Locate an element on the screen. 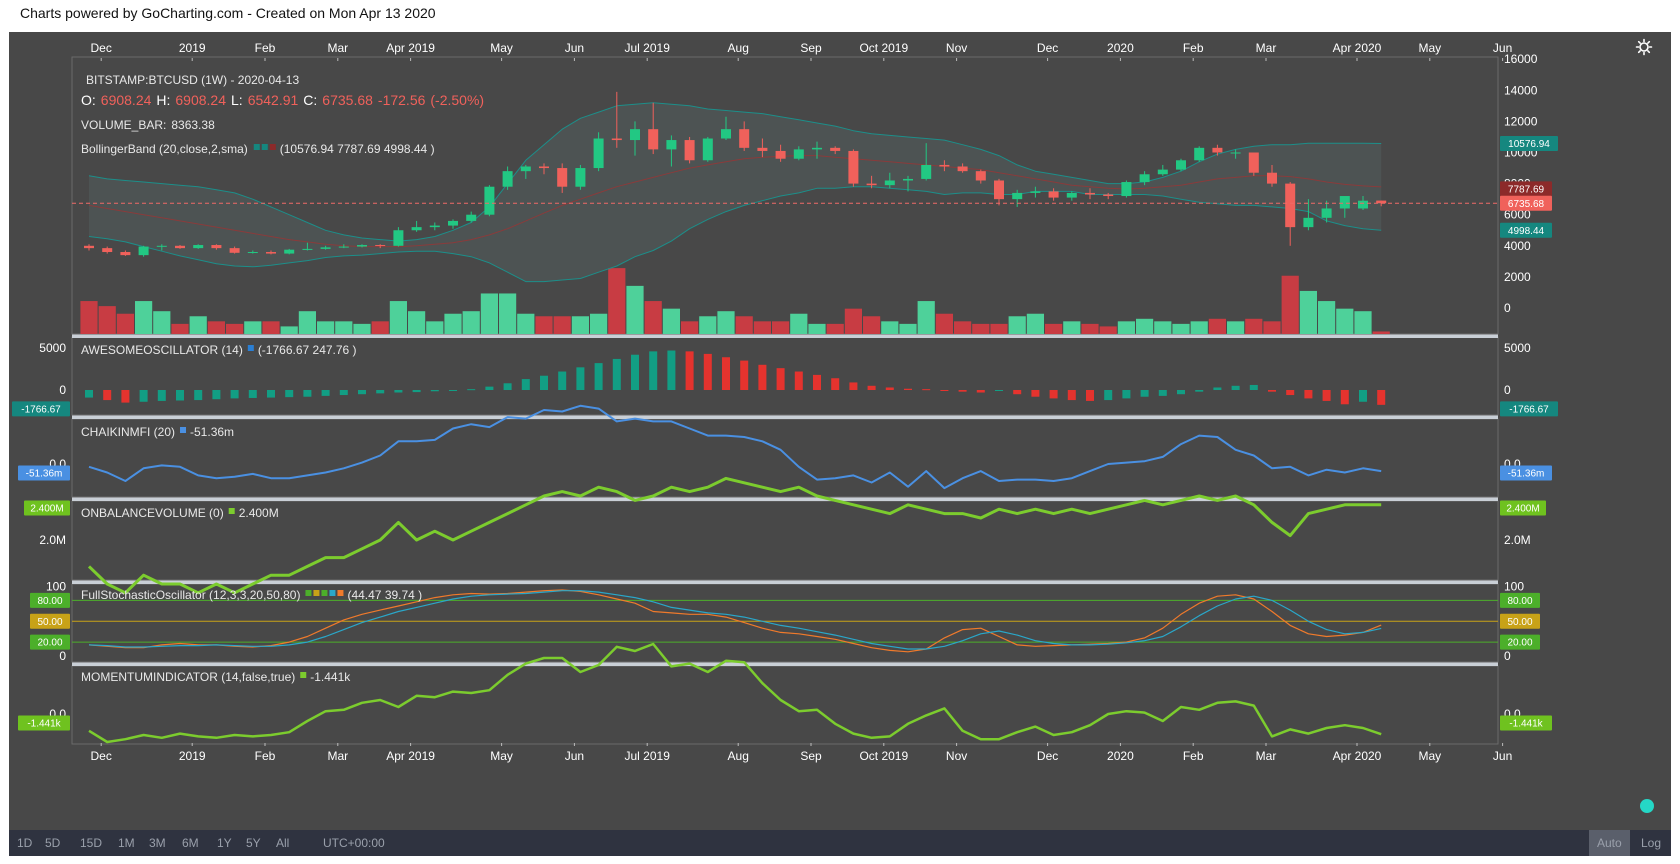  x-tick-bottom-3: Mar is located at coordinates (337, 756).